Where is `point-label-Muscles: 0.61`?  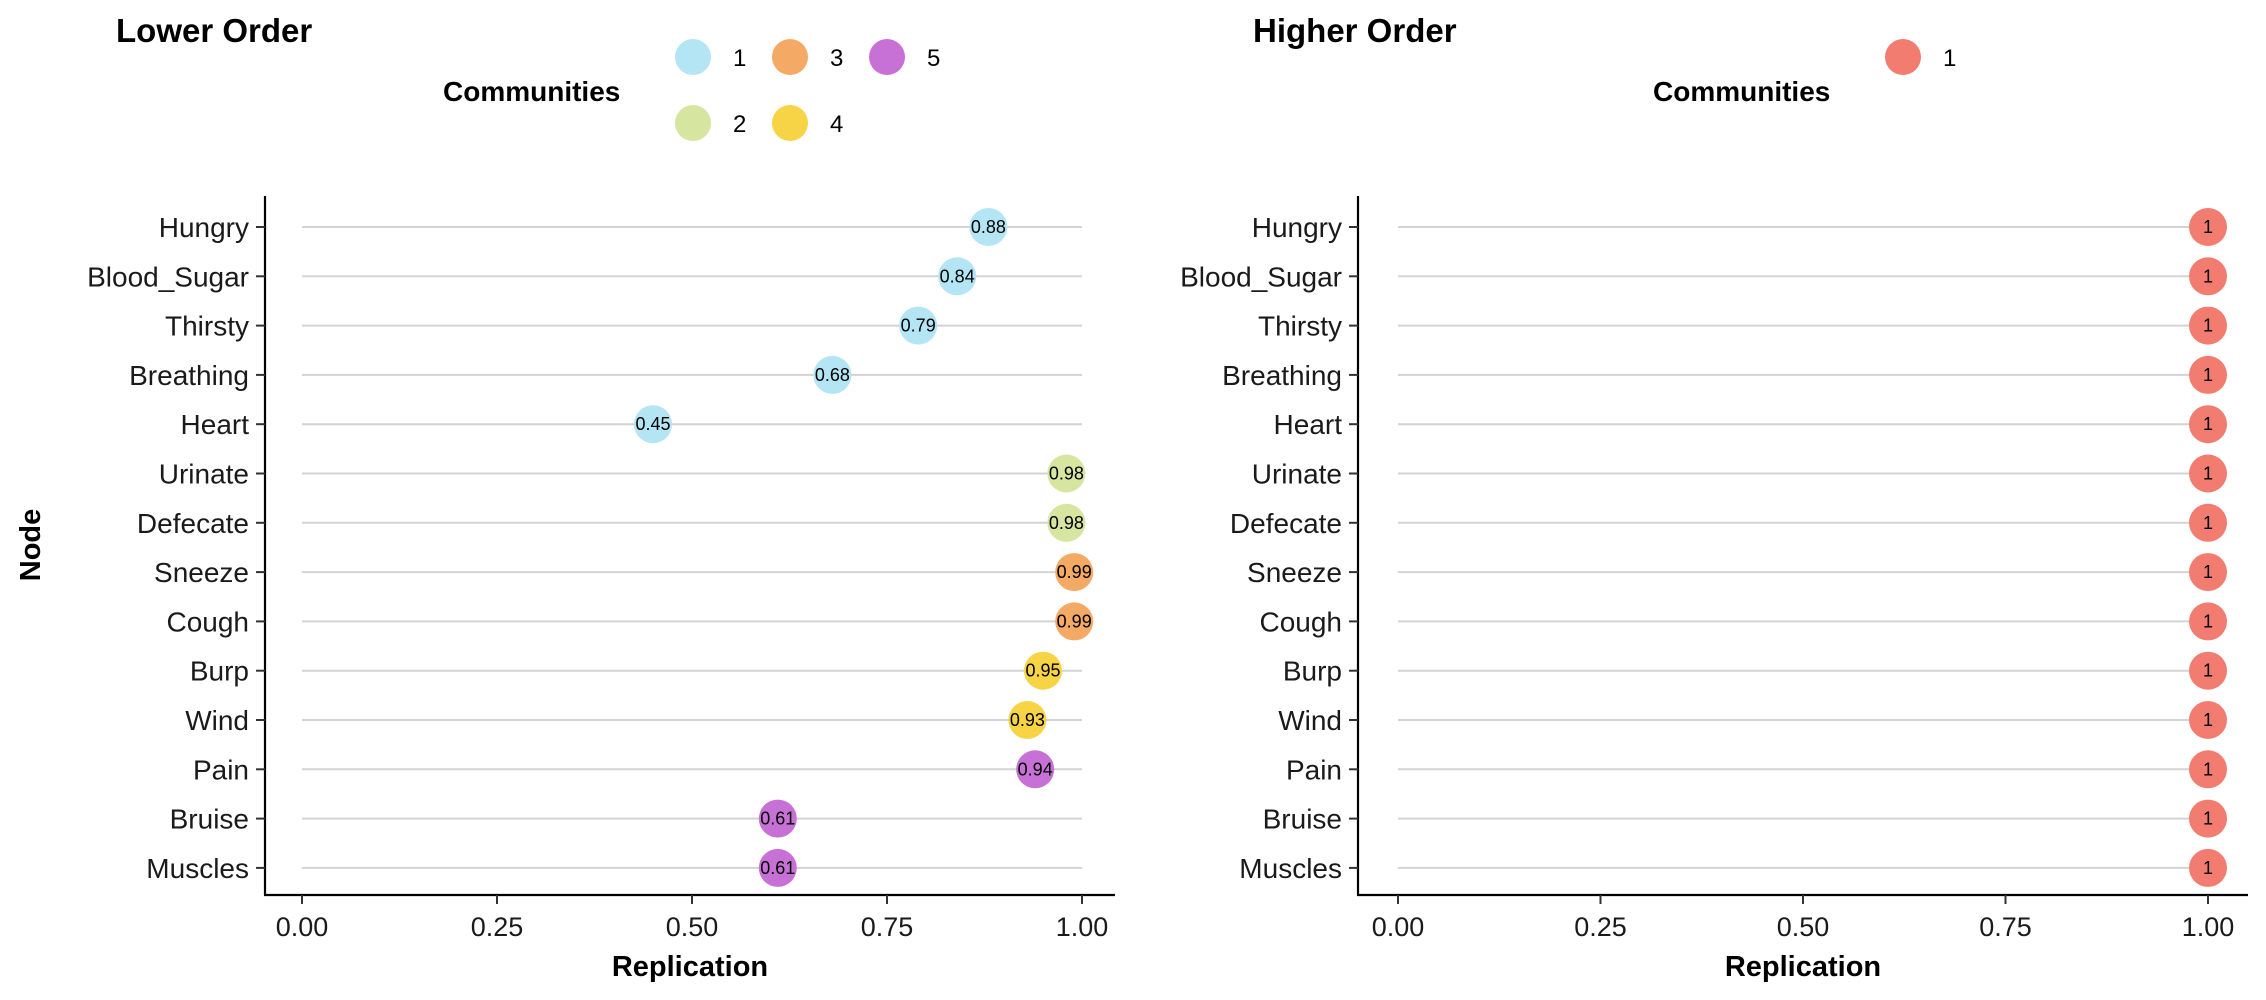 point-label-Muscles: 0.61 is located at coordinates (777, 868).